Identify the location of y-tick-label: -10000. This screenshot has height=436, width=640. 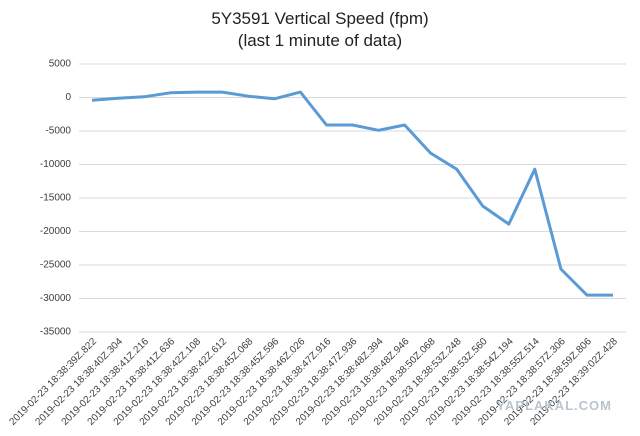
(56, 164).